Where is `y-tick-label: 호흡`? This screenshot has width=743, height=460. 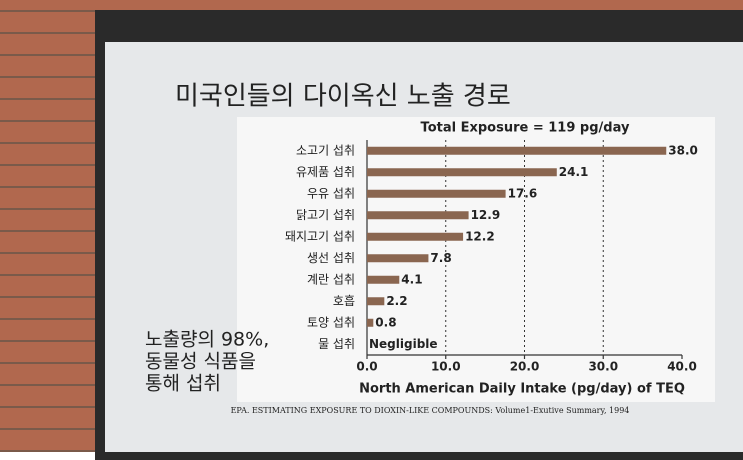
y-tick-label: 호흡 is located at coordinates (344, 301).